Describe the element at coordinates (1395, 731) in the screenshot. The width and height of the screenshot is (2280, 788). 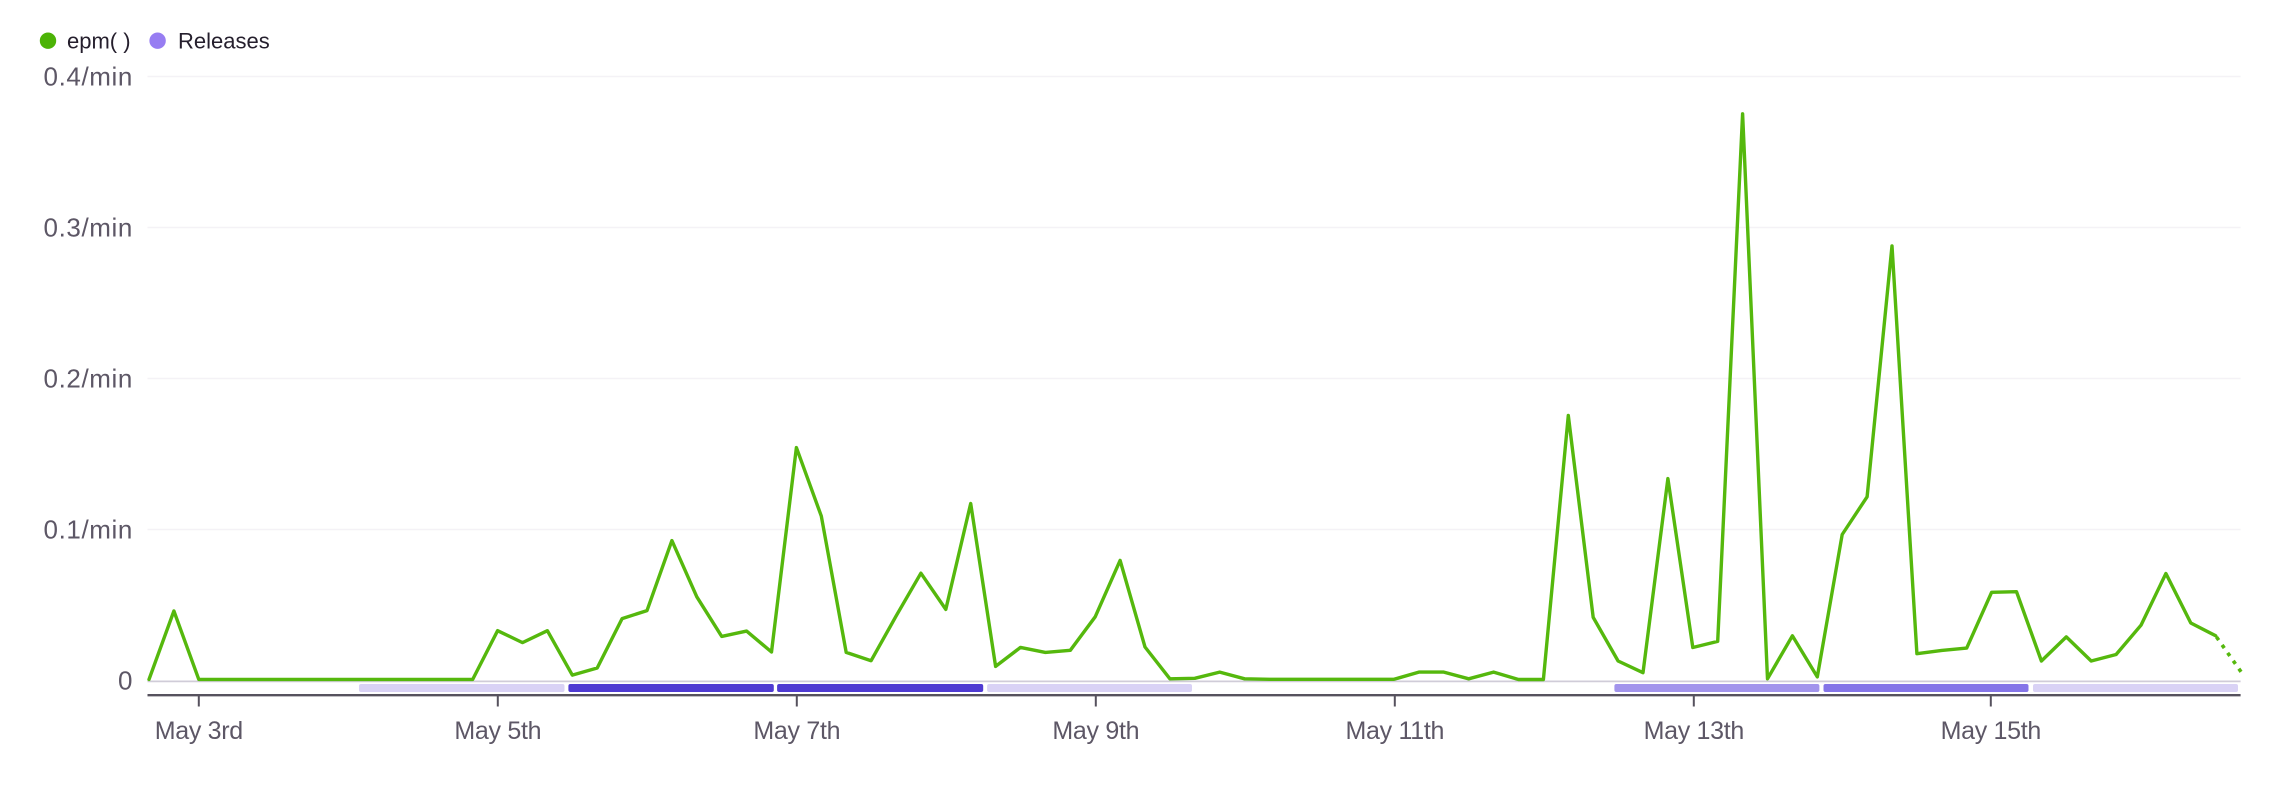
I see `svg-text: May 11th` at that location.